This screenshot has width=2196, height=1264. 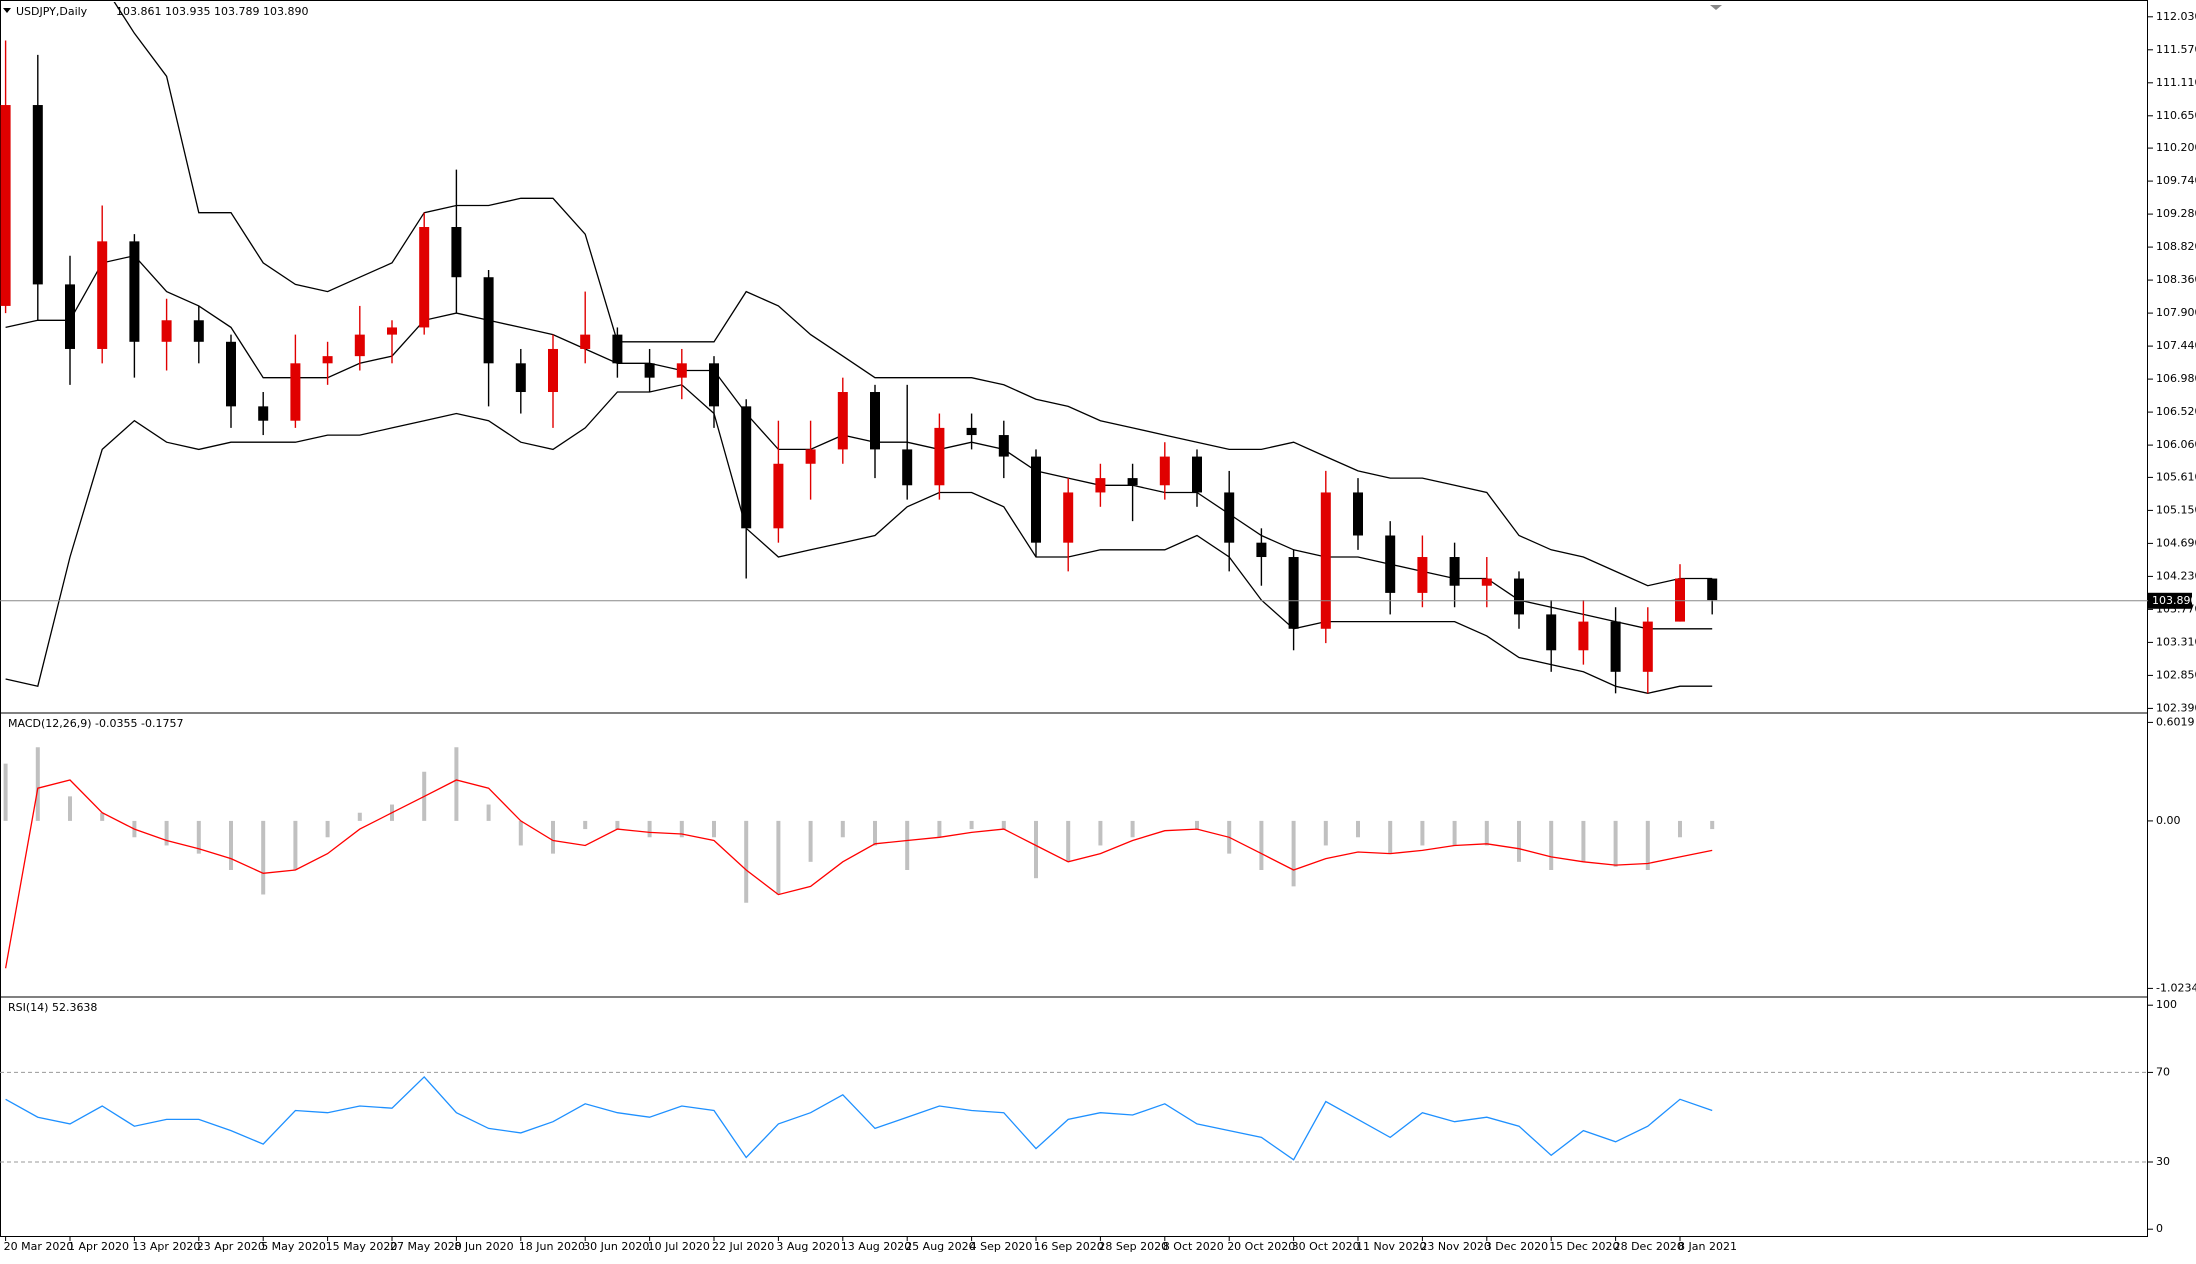 I want to click on y-tick-label: 105.610, so click(x=2176, y=476).